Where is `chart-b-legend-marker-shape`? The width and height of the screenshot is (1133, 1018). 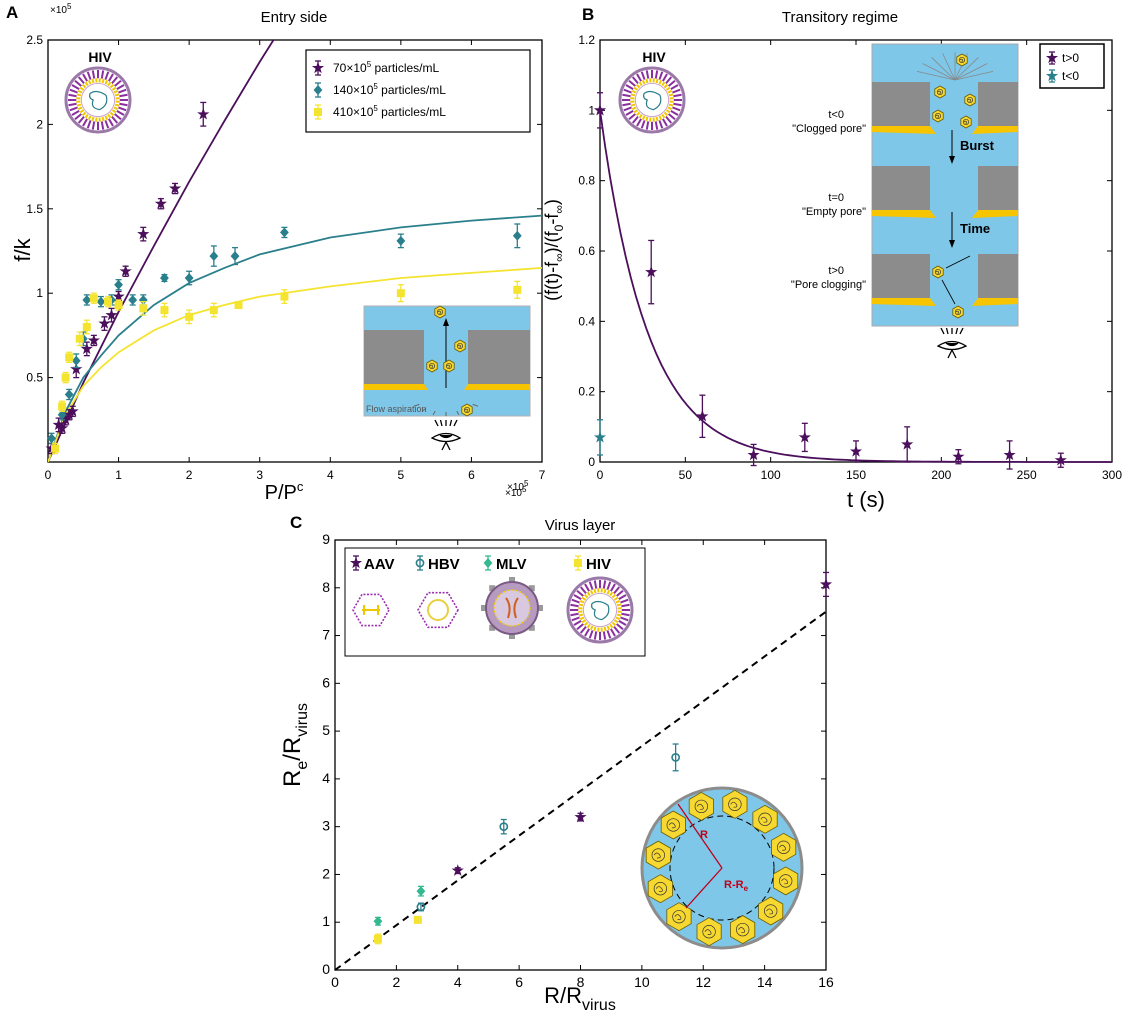 chart-b-legend-marker-shape is located at coordinates (1052, 57).